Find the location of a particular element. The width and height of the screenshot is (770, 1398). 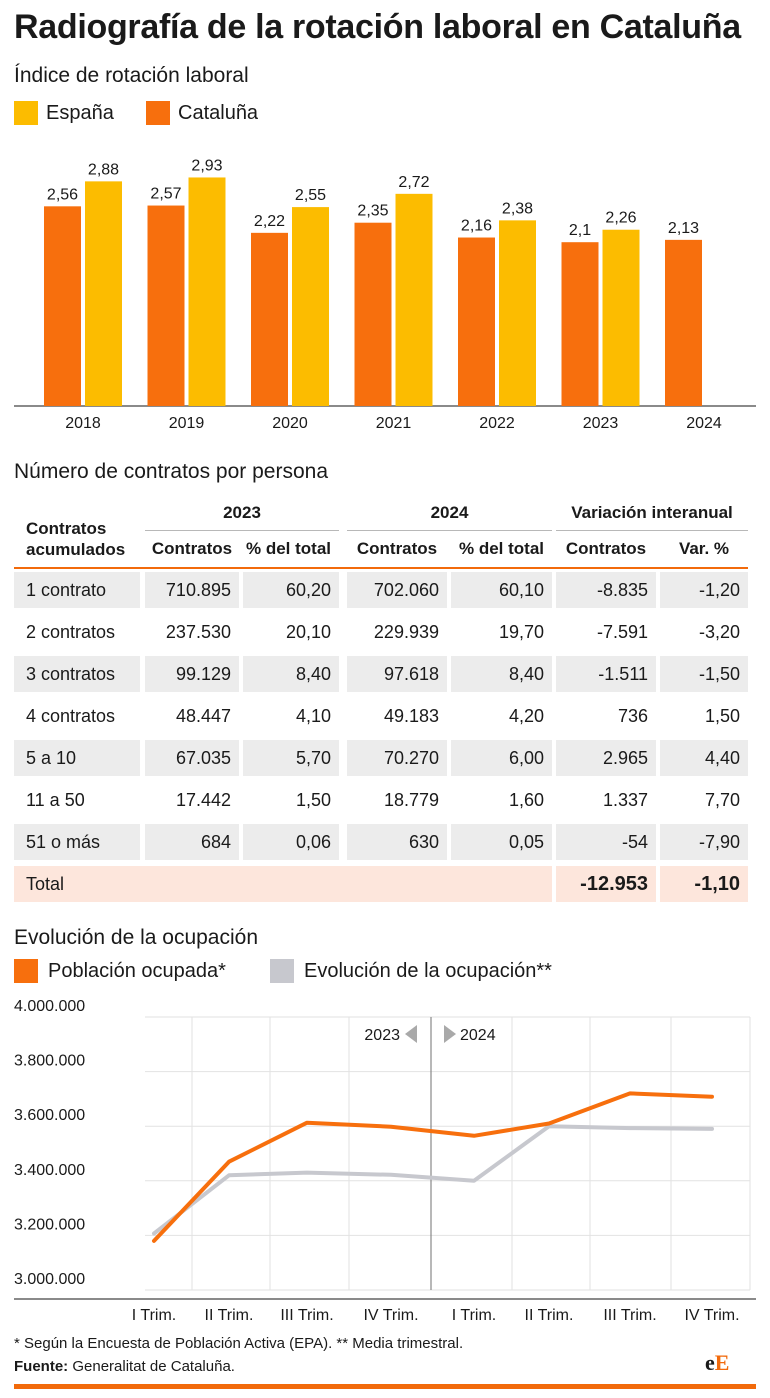

table-cell: 1,60 is located at coordinates (526, 799).